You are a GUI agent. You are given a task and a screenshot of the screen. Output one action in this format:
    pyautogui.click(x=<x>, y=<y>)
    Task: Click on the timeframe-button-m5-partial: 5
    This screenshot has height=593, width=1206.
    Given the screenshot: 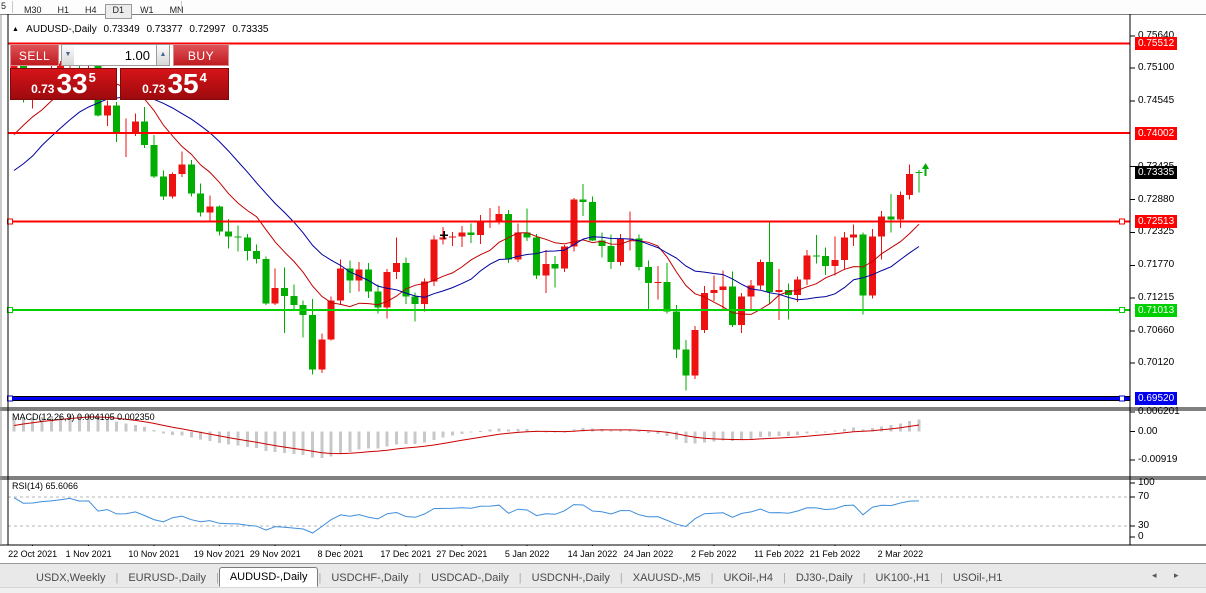 What is the action you would take?
    pyautogui.click(x=4, y=6)
    